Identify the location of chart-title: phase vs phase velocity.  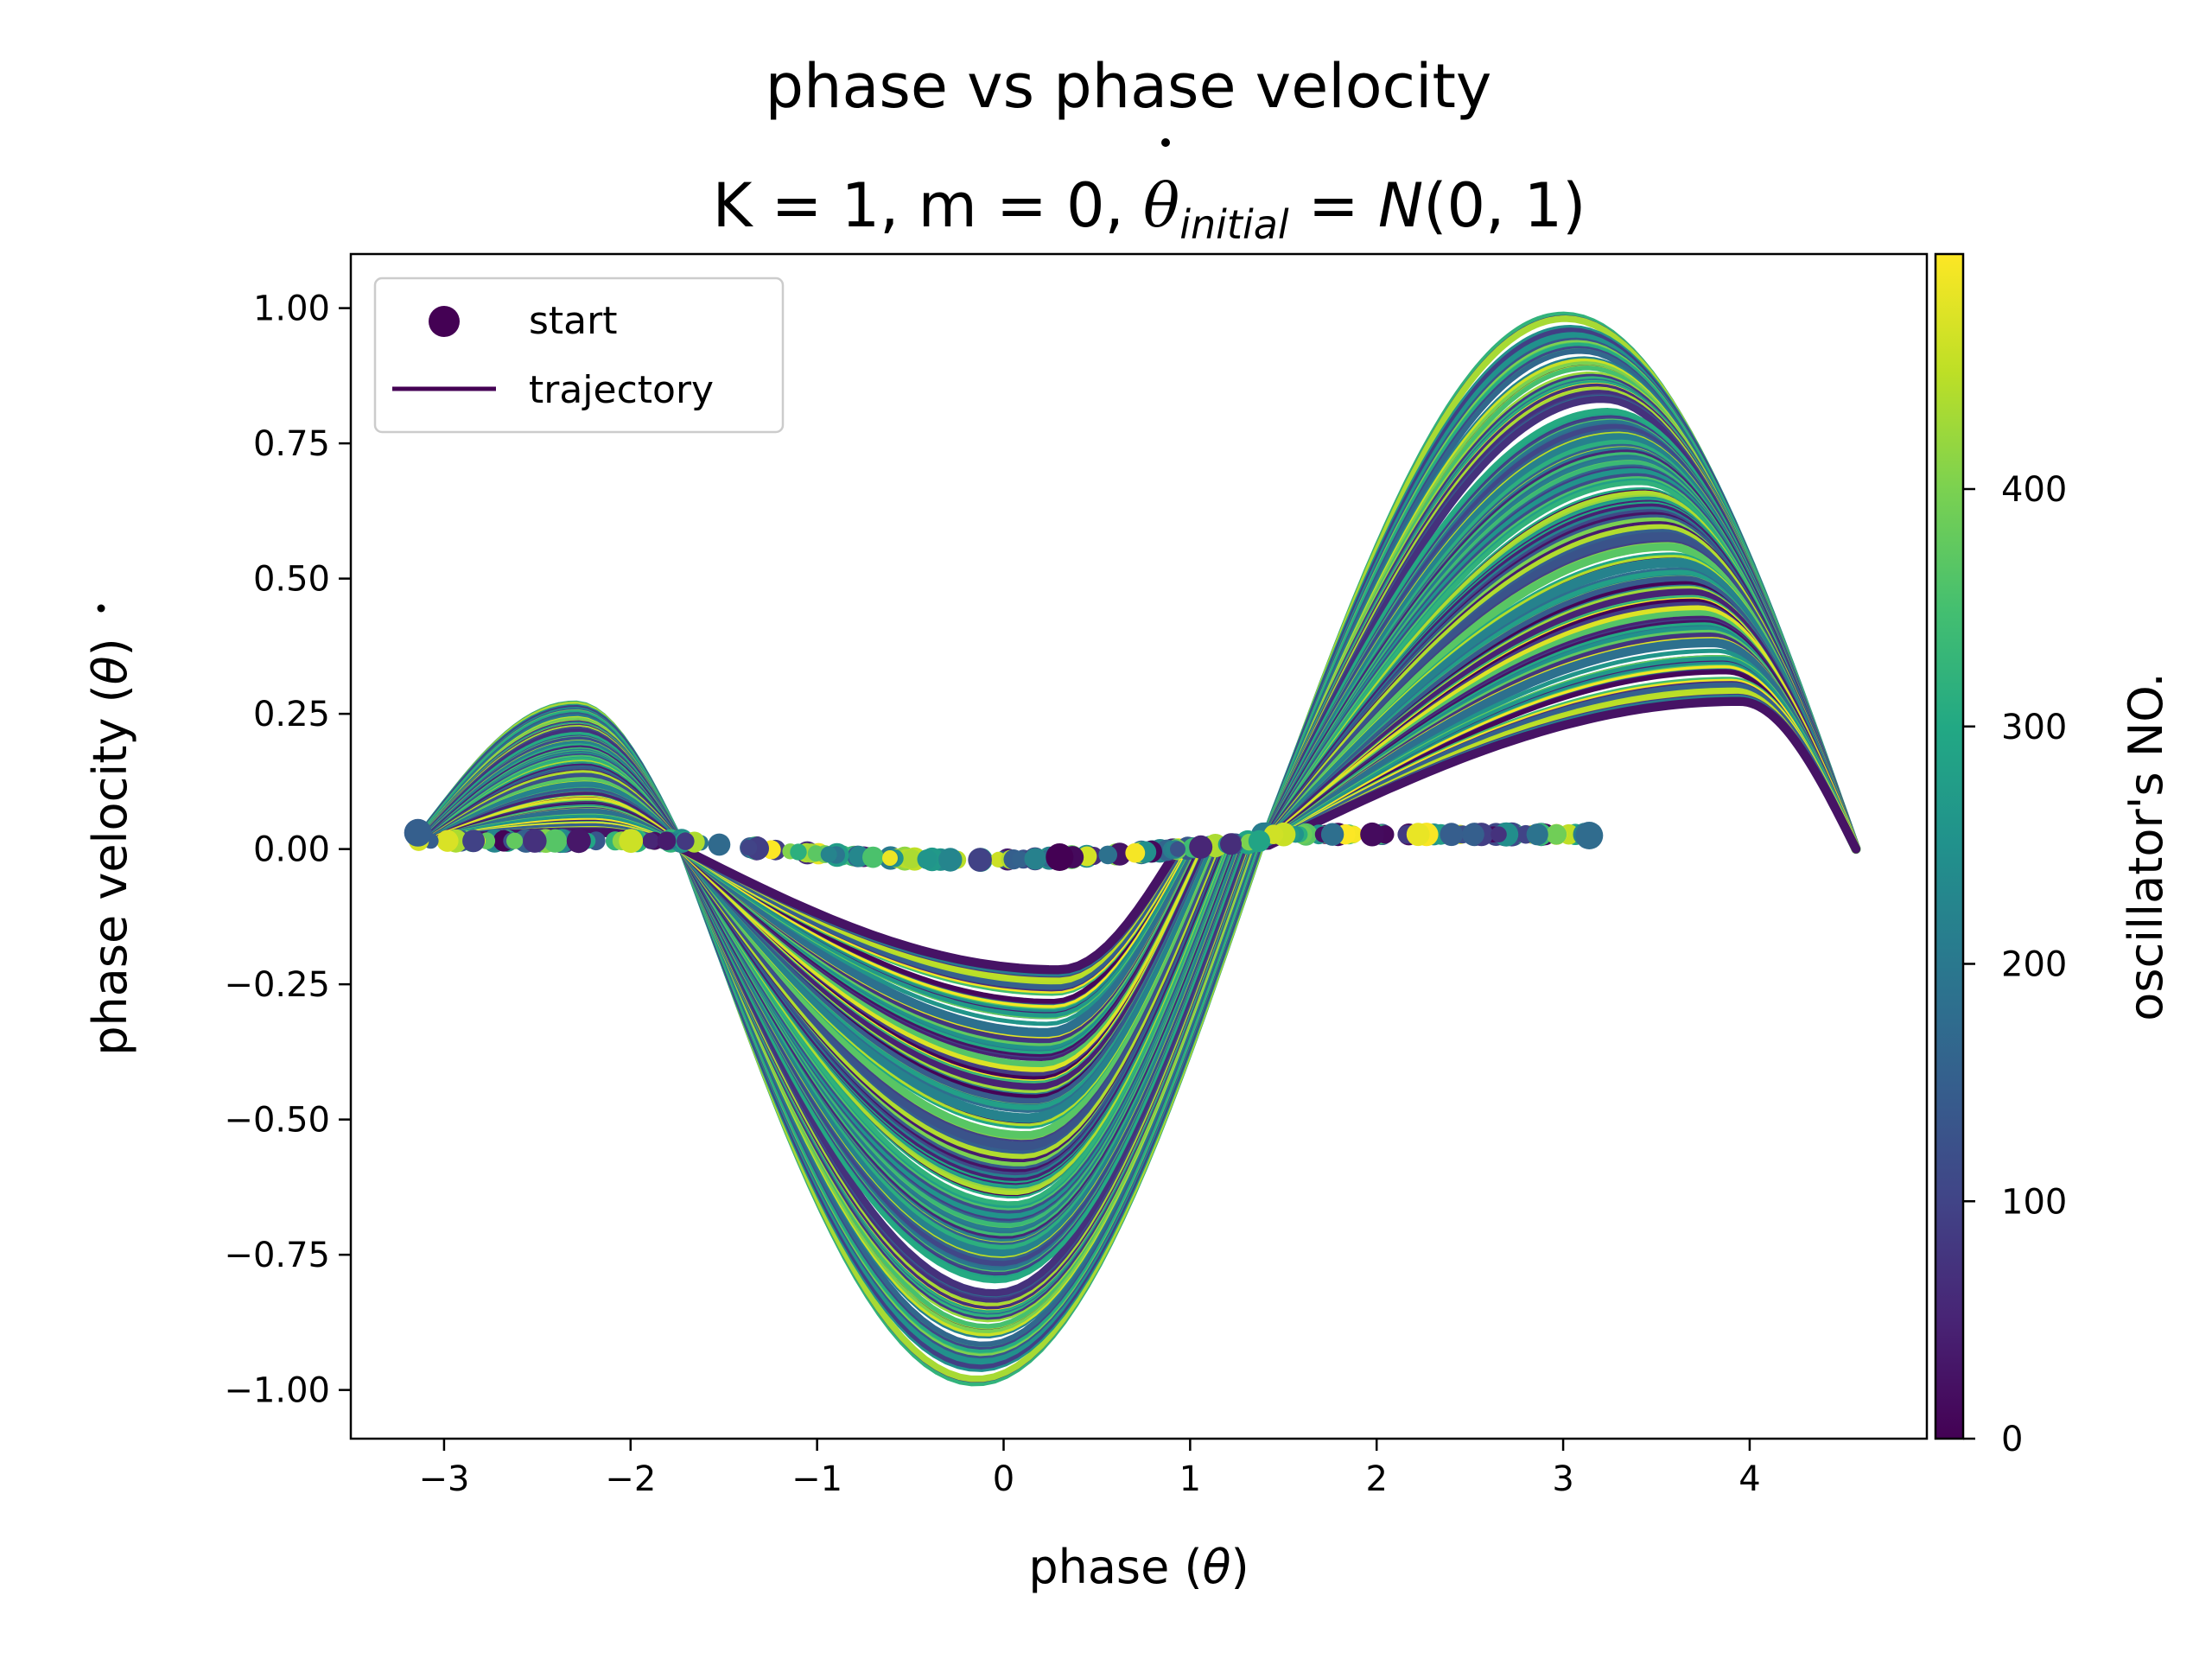
(1129, 86).